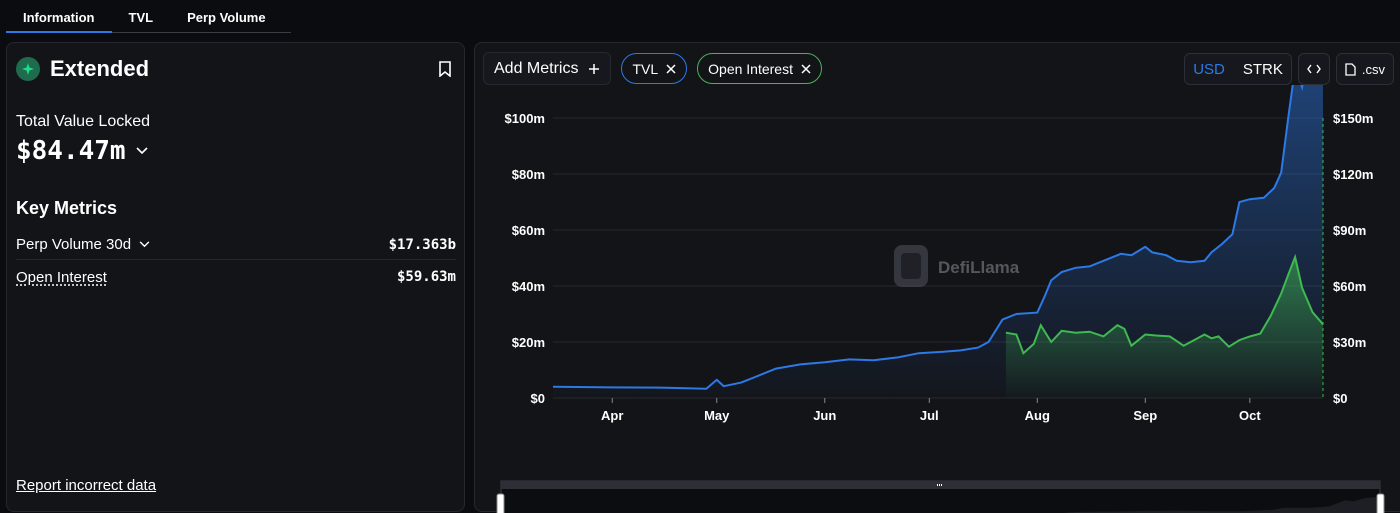 This screenshot has width=1400, height=513. I want to click on tvl-value-dropdown: $84.47m, so click(82, 151).